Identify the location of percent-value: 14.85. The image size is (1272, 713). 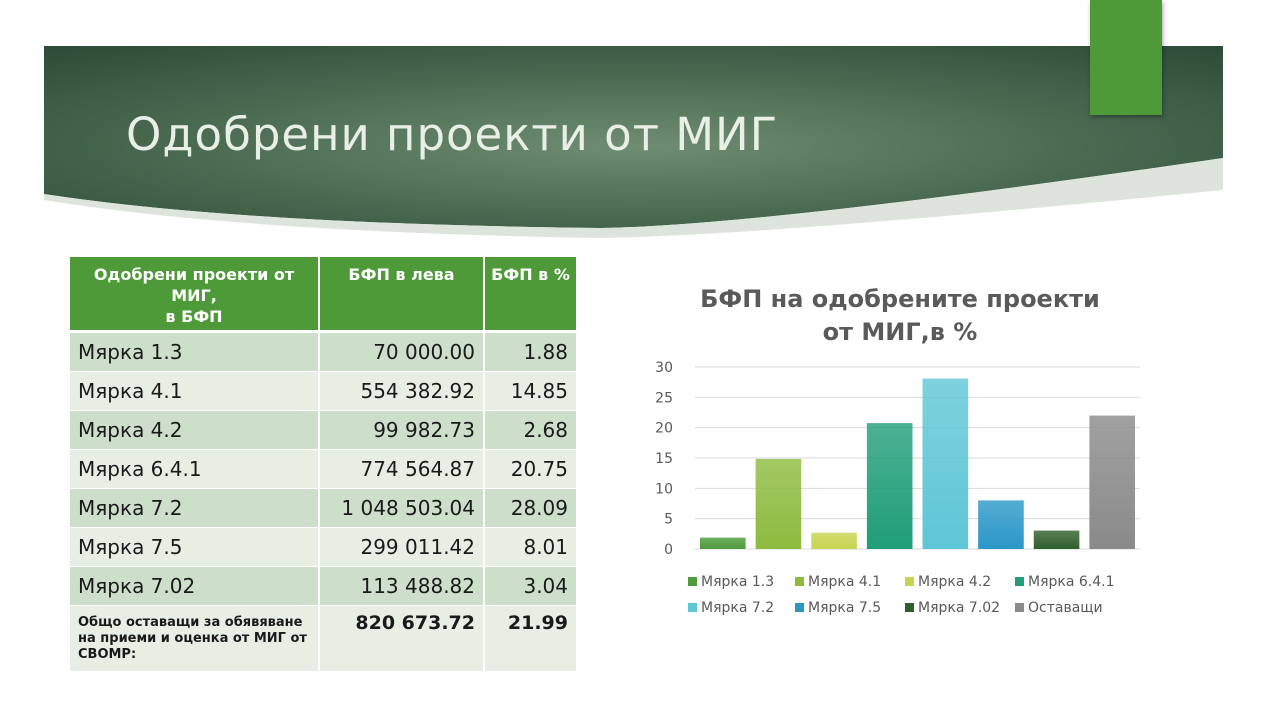
(530, 391).